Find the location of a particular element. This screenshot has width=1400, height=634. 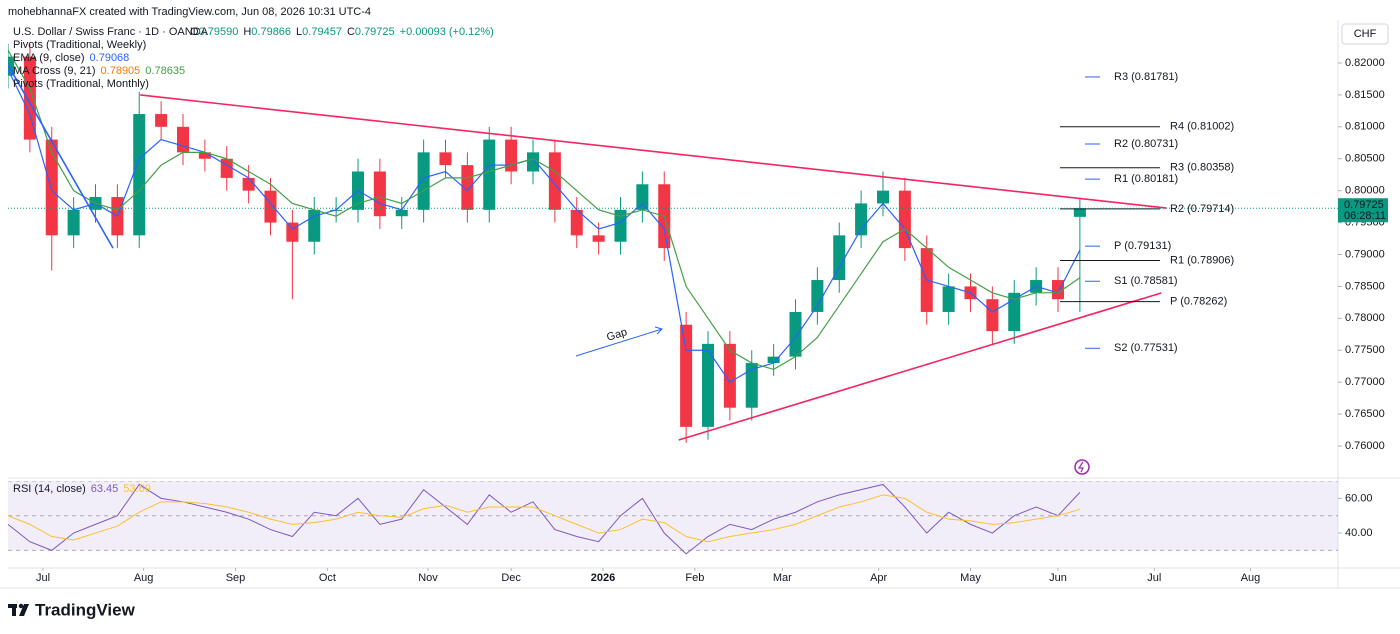

x-tick-label: 2026 is located at coordinates (603, 578).